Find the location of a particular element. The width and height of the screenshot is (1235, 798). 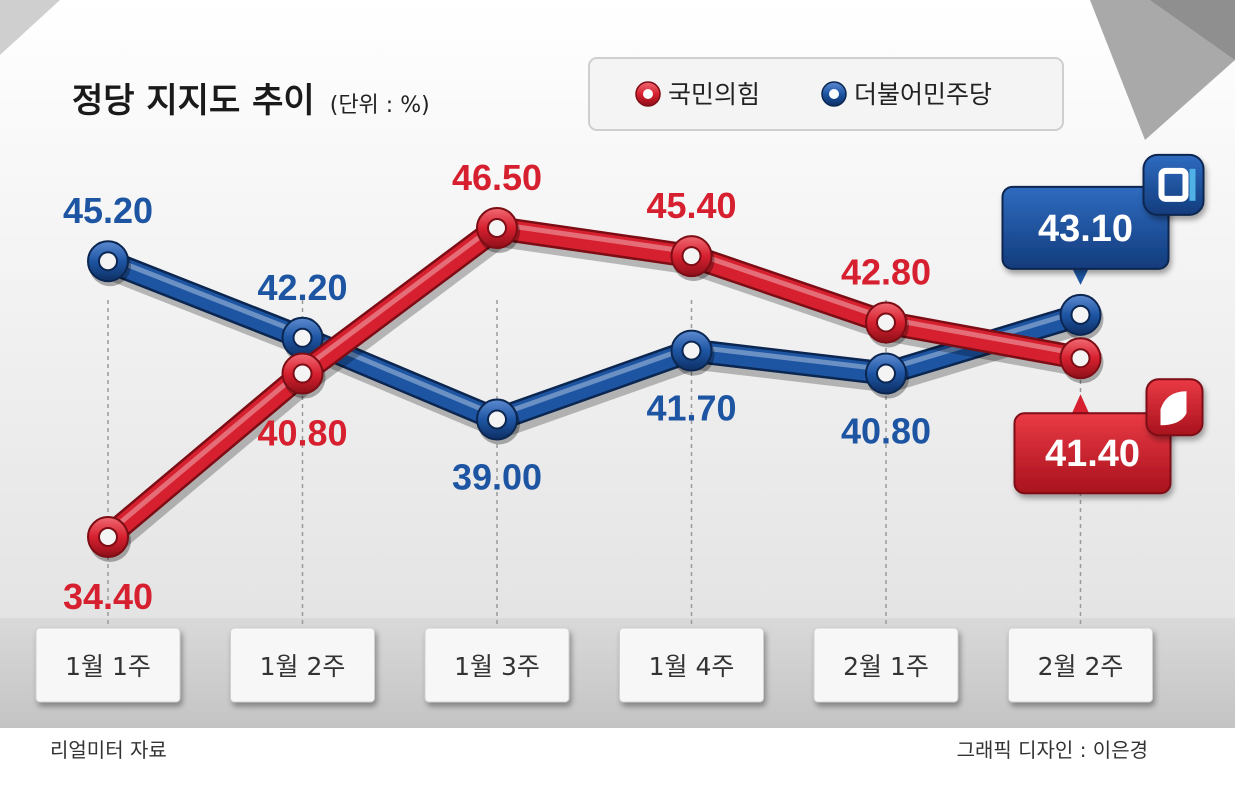

chart-title-main: 정당 지지도 추이 is located at coordinates (193, 101).